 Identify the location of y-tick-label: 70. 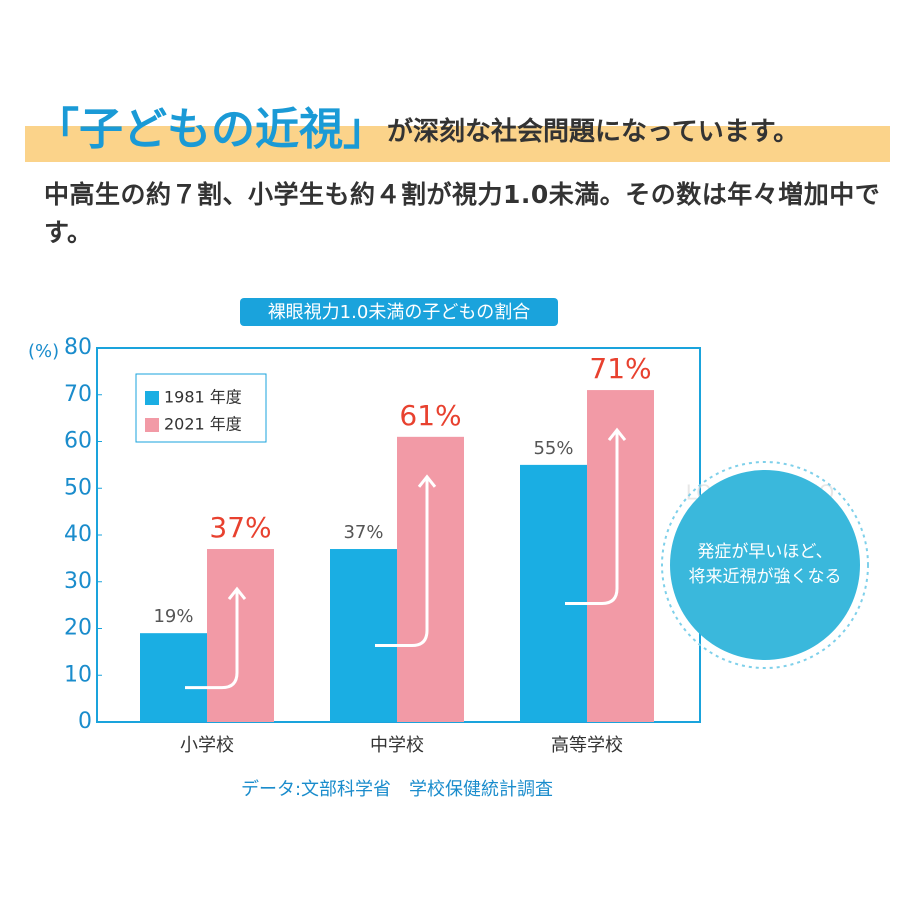
(78, 394).